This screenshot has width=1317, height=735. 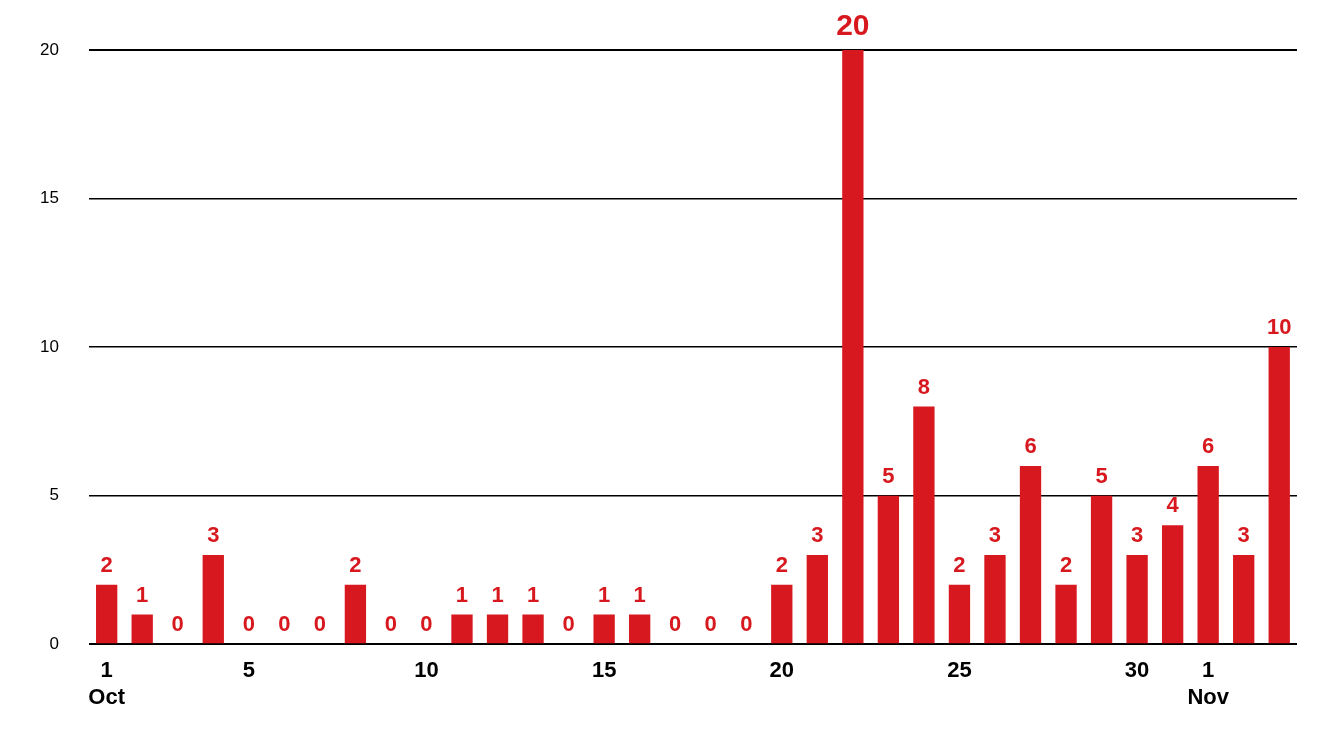 I want to click on y-tick-label: 5, so click(x=54, y=495).